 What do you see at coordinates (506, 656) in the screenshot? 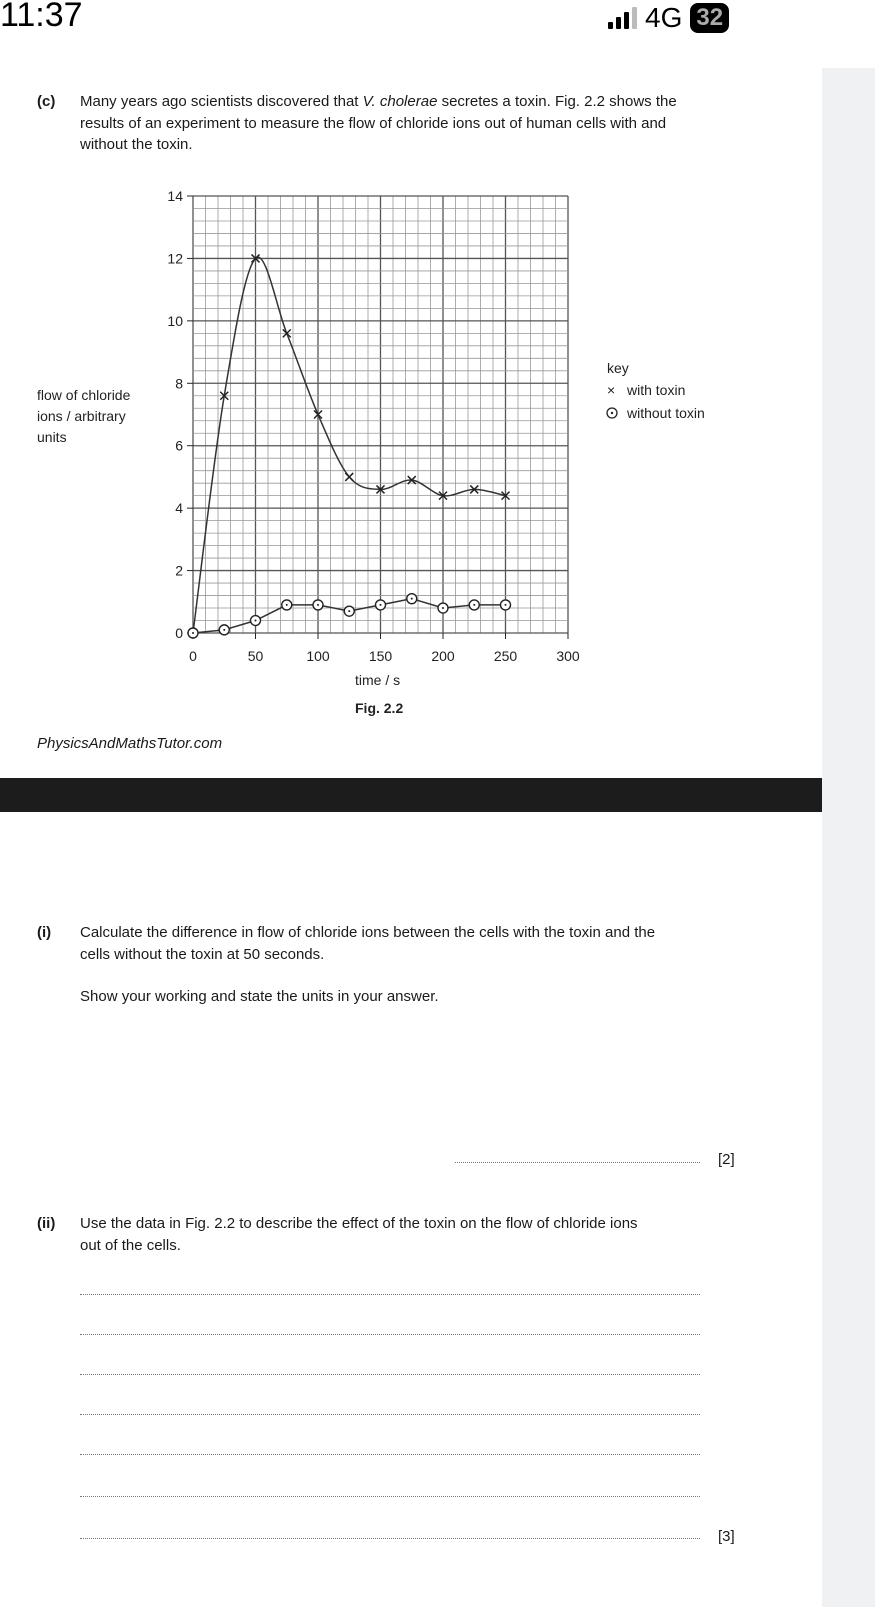
I see `x-tick-label: 250` at bounding box center [506, 656].